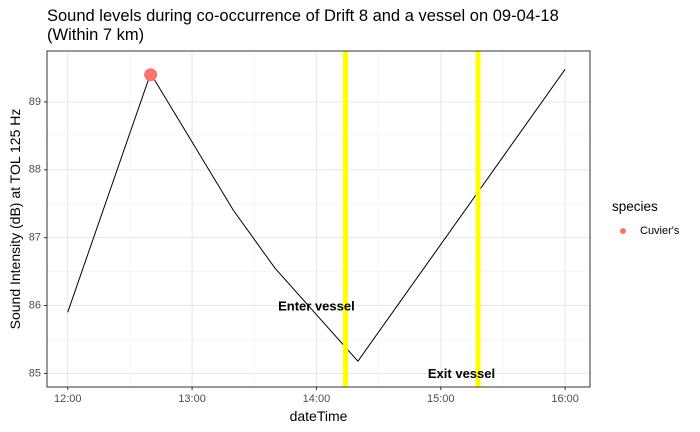 The image size is (700, 432). I want to click on y-tick-label: 87, so click(35, 238).